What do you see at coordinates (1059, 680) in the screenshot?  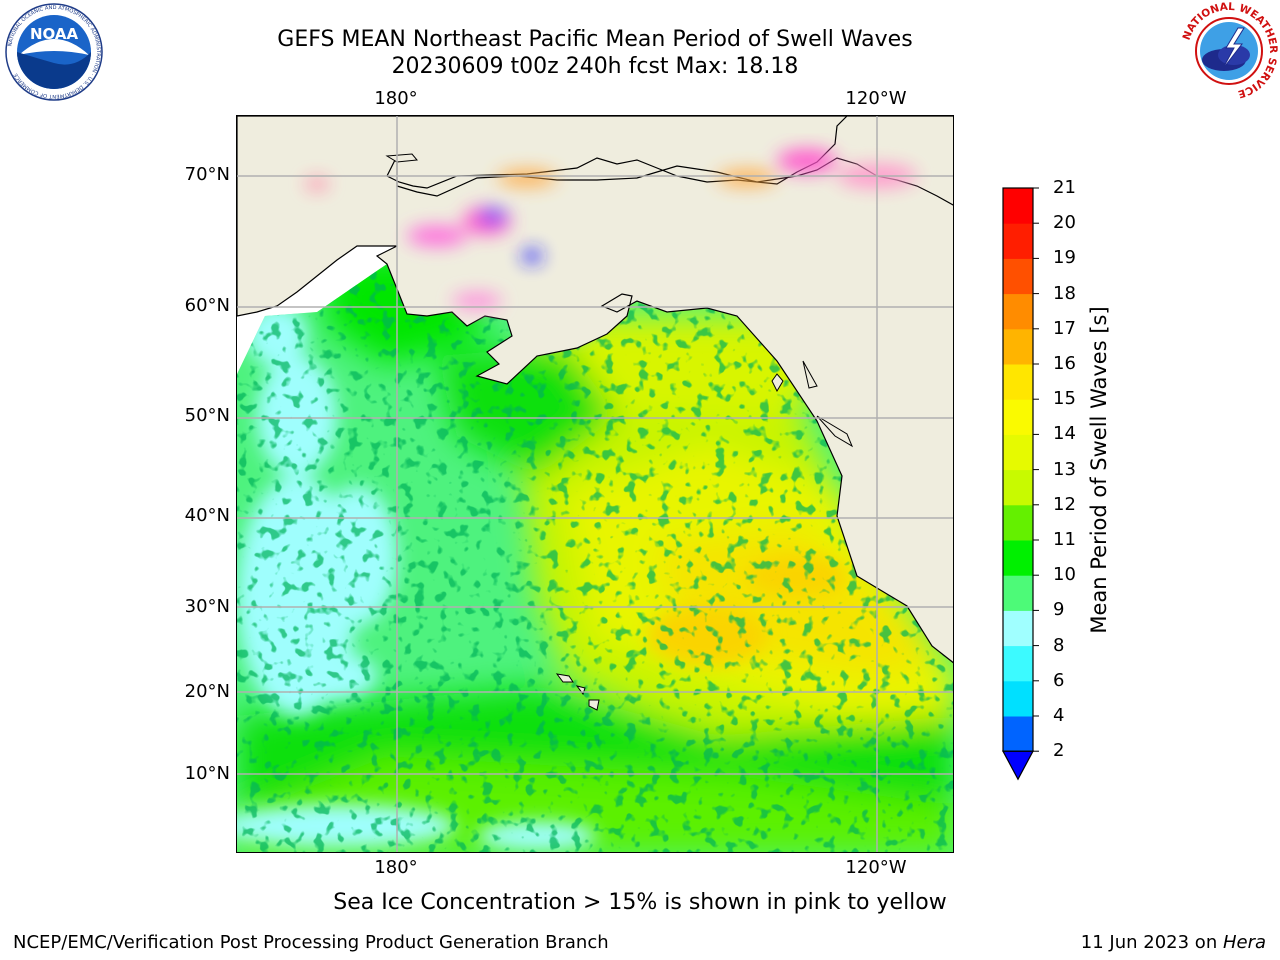 I see `colorbar-tick-label: 6` at bounding box center [1059, 680].